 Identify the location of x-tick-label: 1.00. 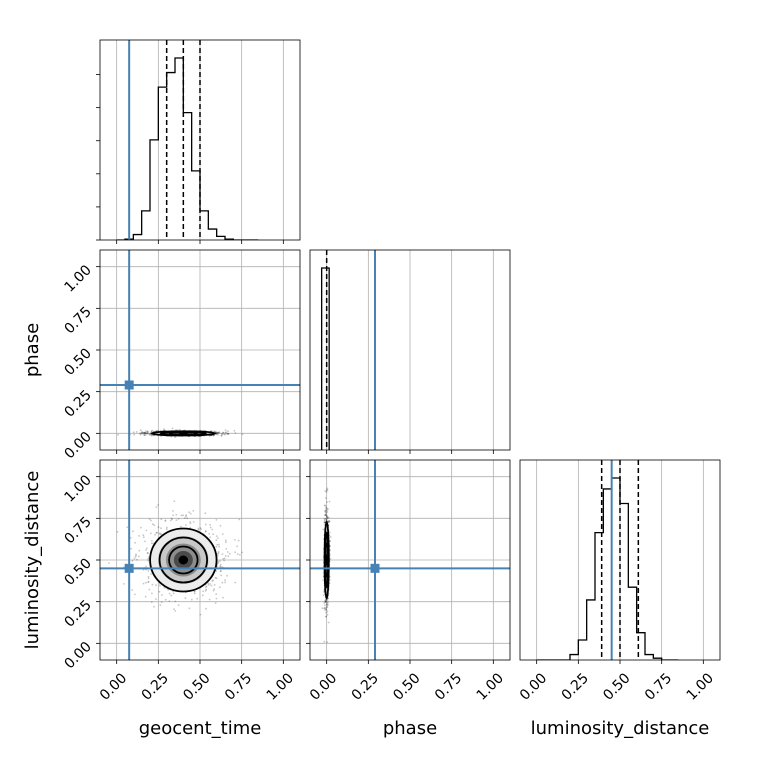
(700, 686).